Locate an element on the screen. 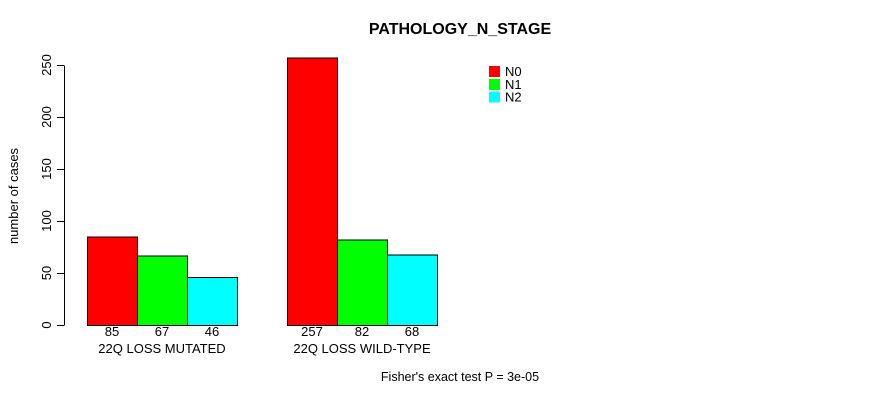  y-axis: 0 50 100 150 200 250 is located at coordinates (52, 191).